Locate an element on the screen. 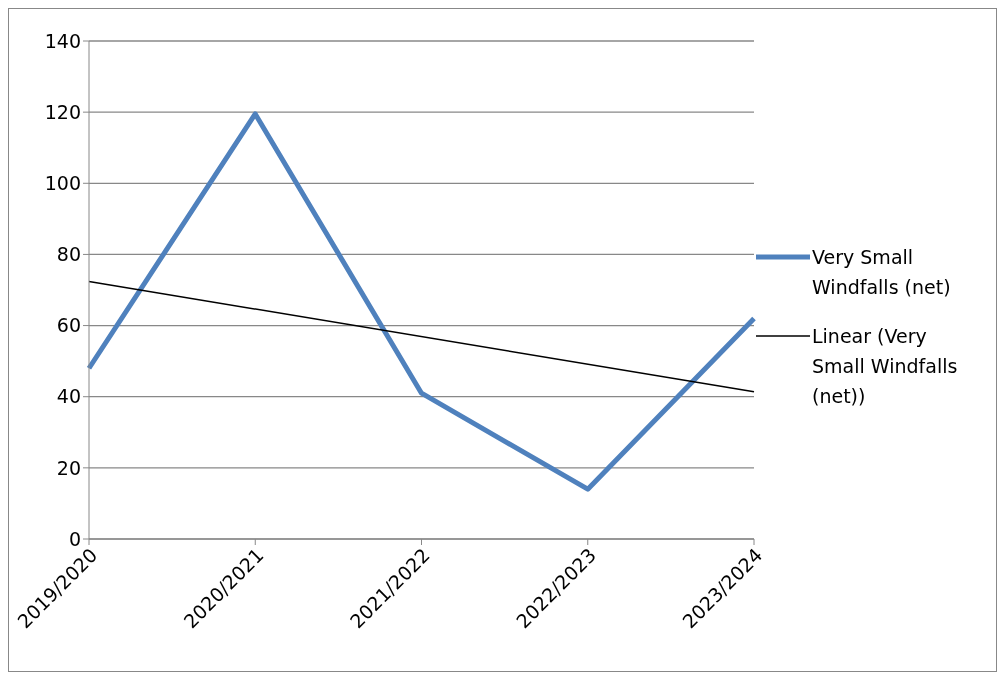 This screenshot has width=1007, height=682. y-tick-label: 120 is located at coordinates (62, 111).